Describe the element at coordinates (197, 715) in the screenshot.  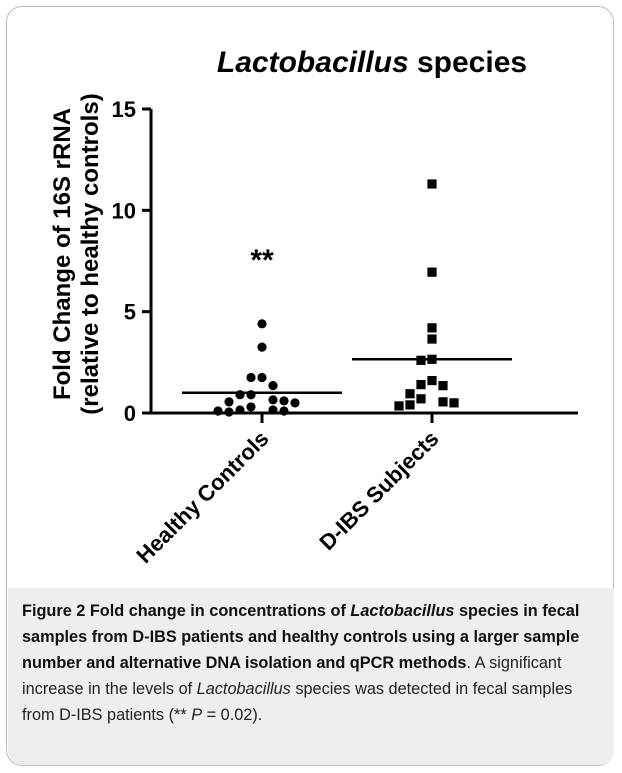
I see `caption-p-symbol: P` at that location.